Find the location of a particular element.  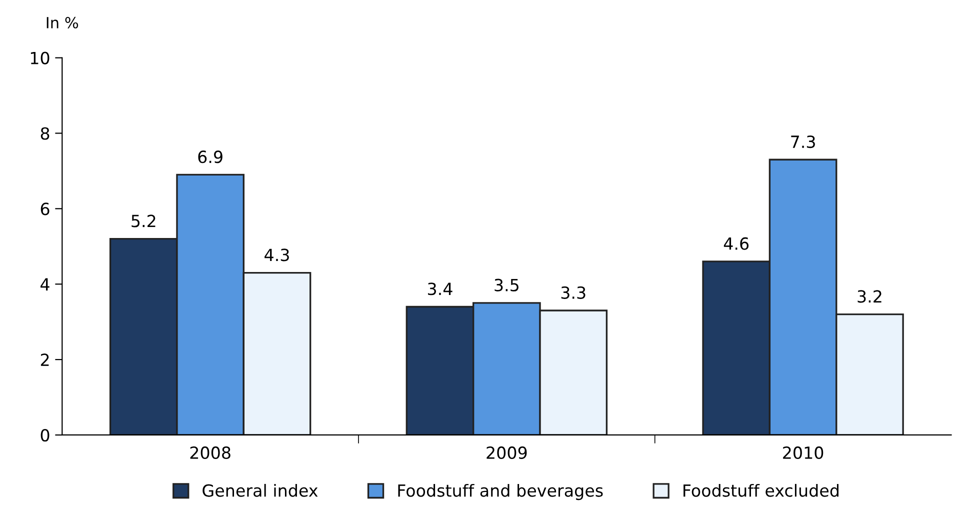

y-tick-label: 6 is located at coordinates (45, 209).